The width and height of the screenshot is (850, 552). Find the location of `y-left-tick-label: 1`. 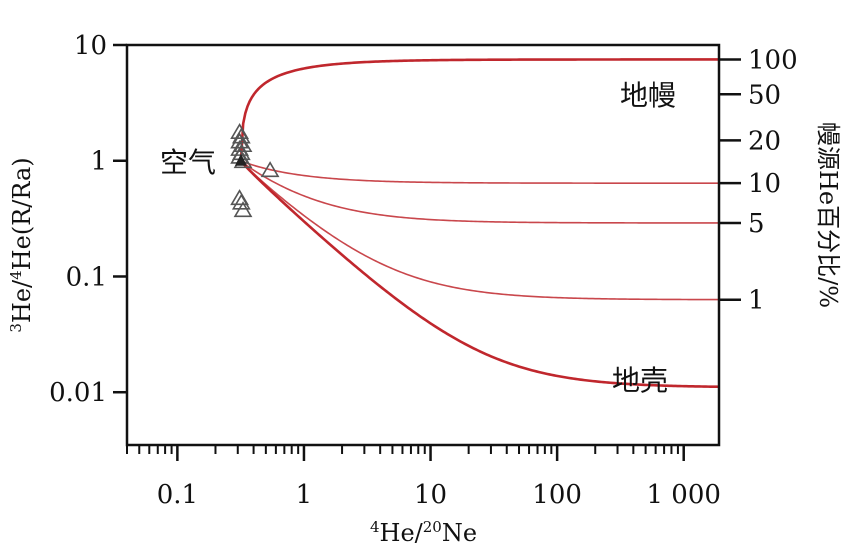

y-left-tick-label: 1 is located at coordinates (98, 162).